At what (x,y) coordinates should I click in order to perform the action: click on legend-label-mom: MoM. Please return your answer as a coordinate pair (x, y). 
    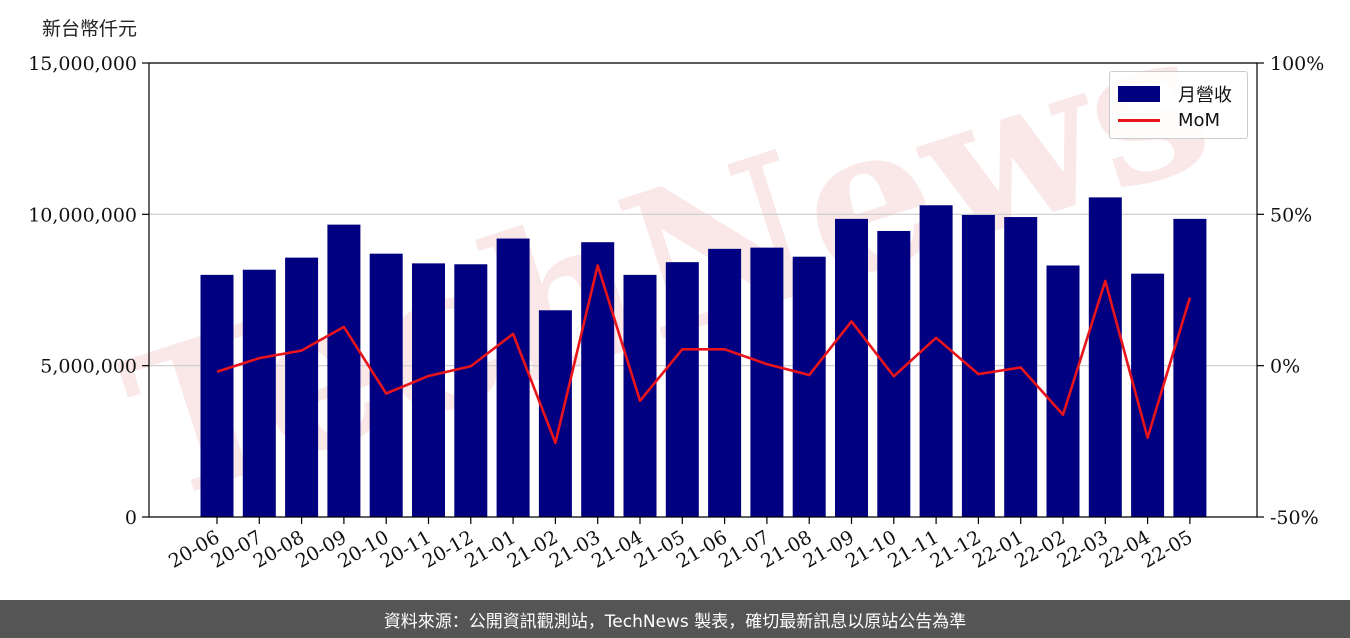
    Looking at the image, I should click on (1199, 120).